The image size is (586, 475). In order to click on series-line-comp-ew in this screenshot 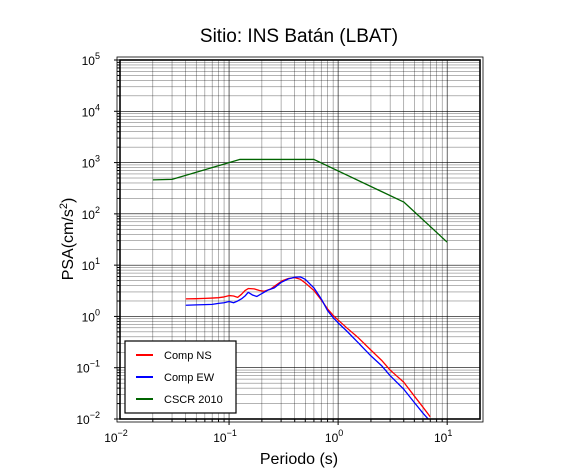, I will do `click(307, 348)`.